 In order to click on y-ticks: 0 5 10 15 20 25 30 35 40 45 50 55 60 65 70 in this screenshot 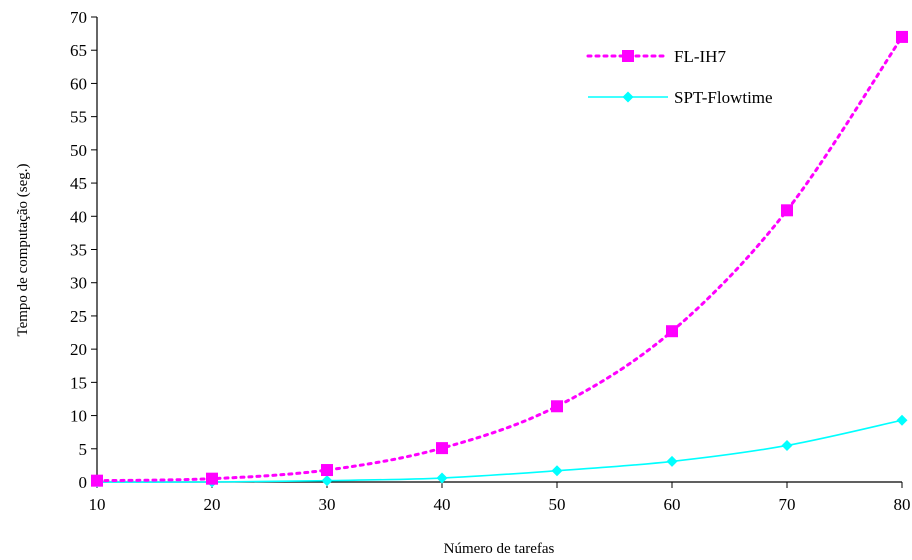, I will do `click(83, 250)`.